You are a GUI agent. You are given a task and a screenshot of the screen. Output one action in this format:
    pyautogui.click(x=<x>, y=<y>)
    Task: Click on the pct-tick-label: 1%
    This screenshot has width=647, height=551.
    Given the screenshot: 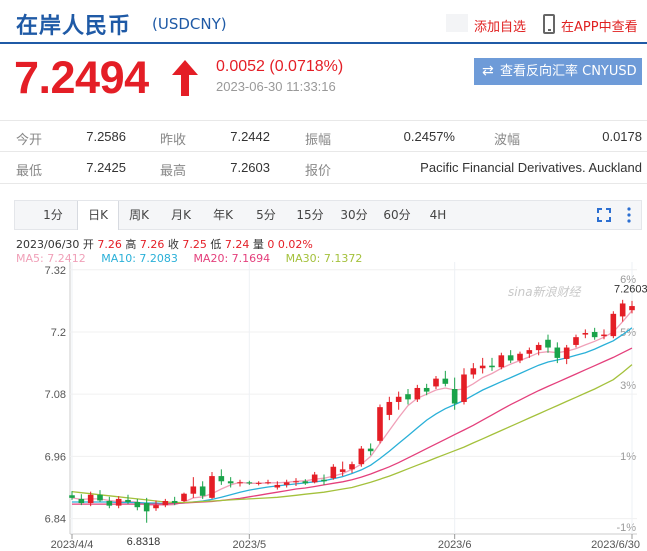 What is the action you would take?
    pyautogui.click(x=628, y=457)
    